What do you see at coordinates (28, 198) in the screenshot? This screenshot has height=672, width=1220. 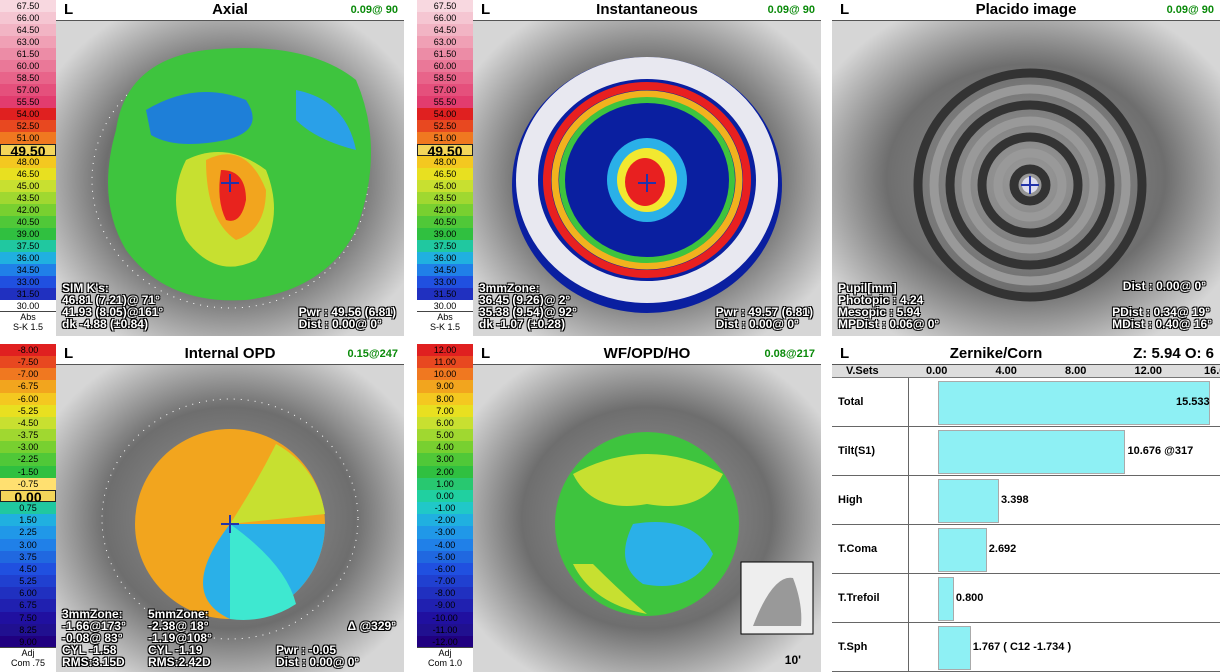 I see `scale-value: 43.50` at bounding box center [28, 198].